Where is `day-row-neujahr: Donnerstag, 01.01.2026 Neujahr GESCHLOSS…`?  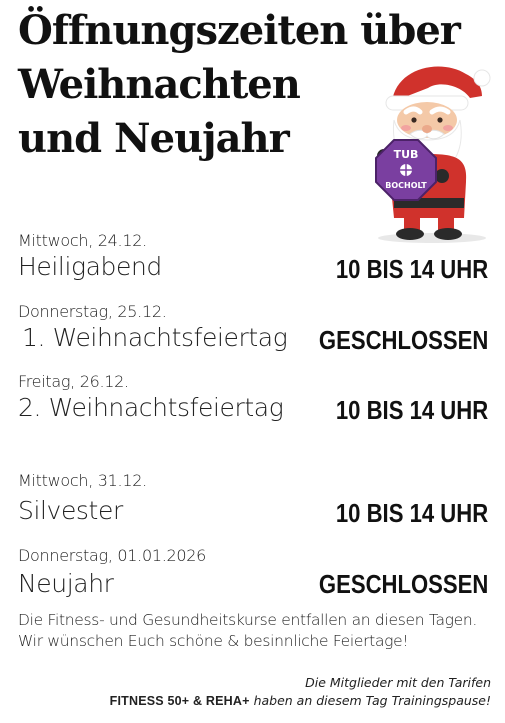
day-row-neujahr: Donnerstag, 01.01.2026 Neujahr GESCHLOSS… is located at coordinates (253, 574).